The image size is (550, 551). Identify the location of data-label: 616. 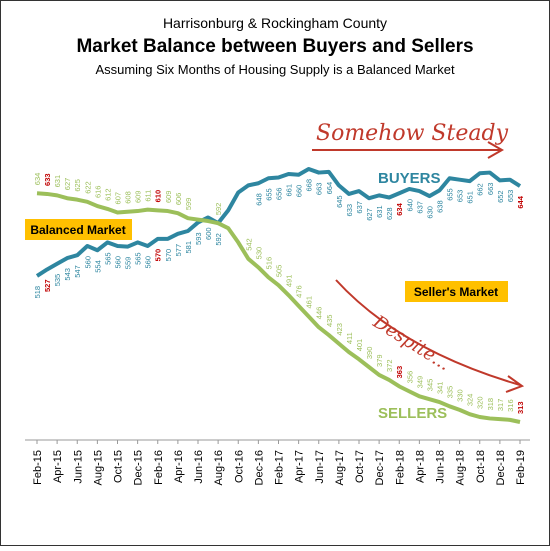
(97, 192).